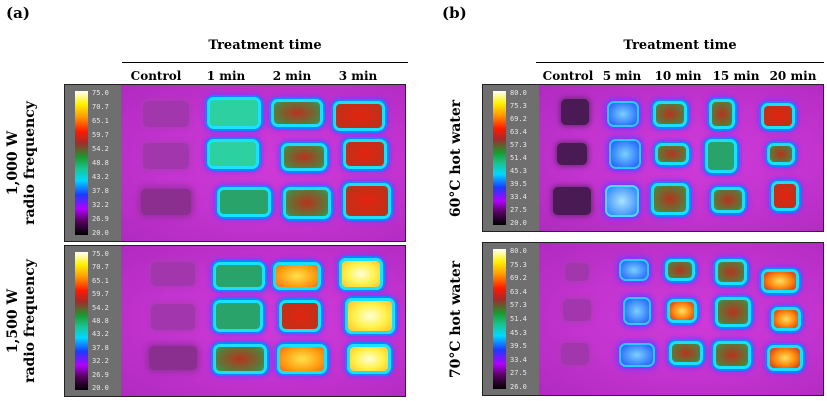 The image size is (827, 401). What do you see at coordinates (265, 45) in the screenshot?
I see `panel-a-heading: Treatment time` at bounding box center [265, 45].